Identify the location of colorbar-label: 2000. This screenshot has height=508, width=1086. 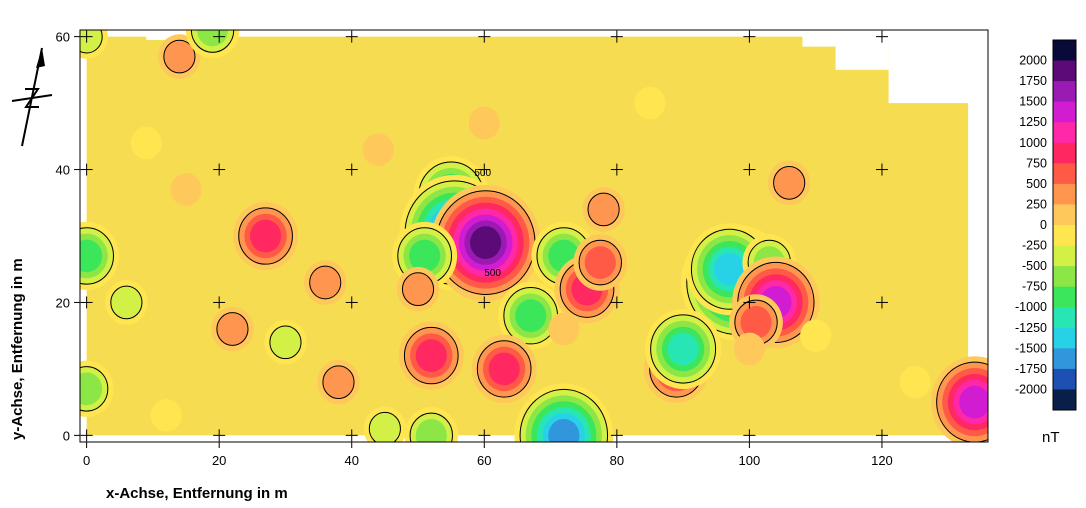
(1033, 61).